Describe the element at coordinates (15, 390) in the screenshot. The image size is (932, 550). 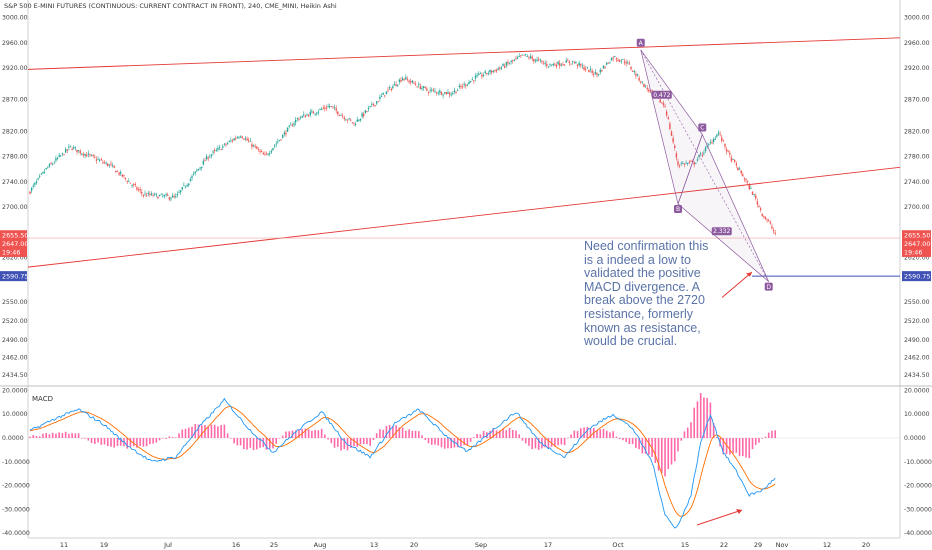
I see `macd-tick-left: 20.0000` at that location.